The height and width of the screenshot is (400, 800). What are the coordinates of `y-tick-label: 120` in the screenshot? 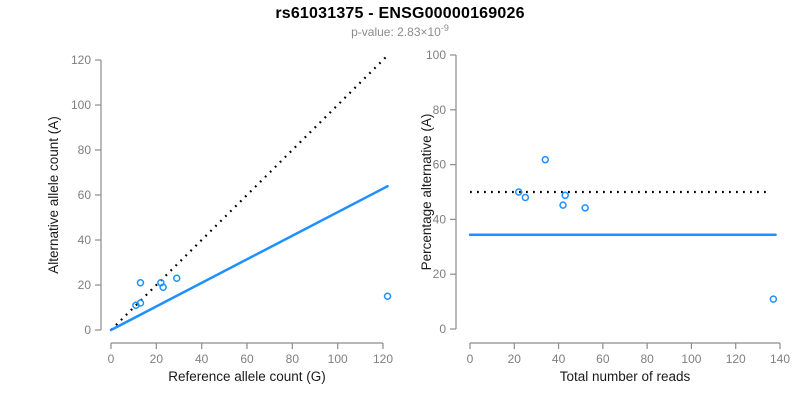 It's located at (81, 60).